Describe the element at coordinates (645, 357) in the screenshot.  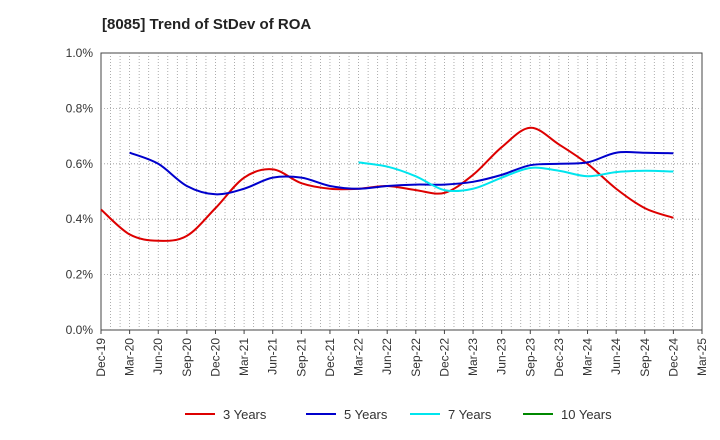
I see `x-tick-label: Sep-24` at that location.